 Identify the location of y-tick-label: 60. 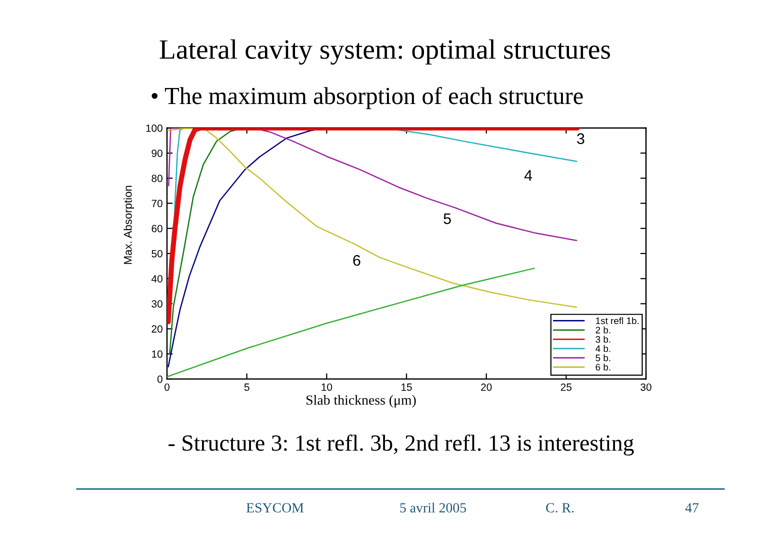
(157, 228).